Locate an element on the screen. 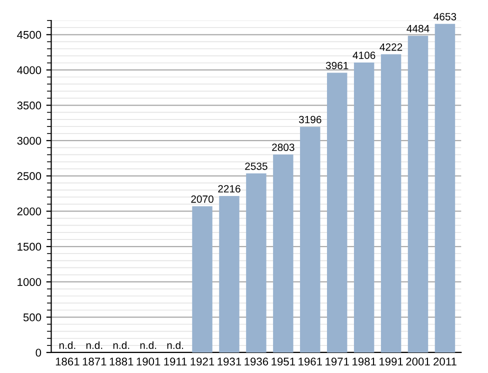 This screenshot has height=373, width=488. x-tick-label: 1901 is located at coordinates (148, 362).